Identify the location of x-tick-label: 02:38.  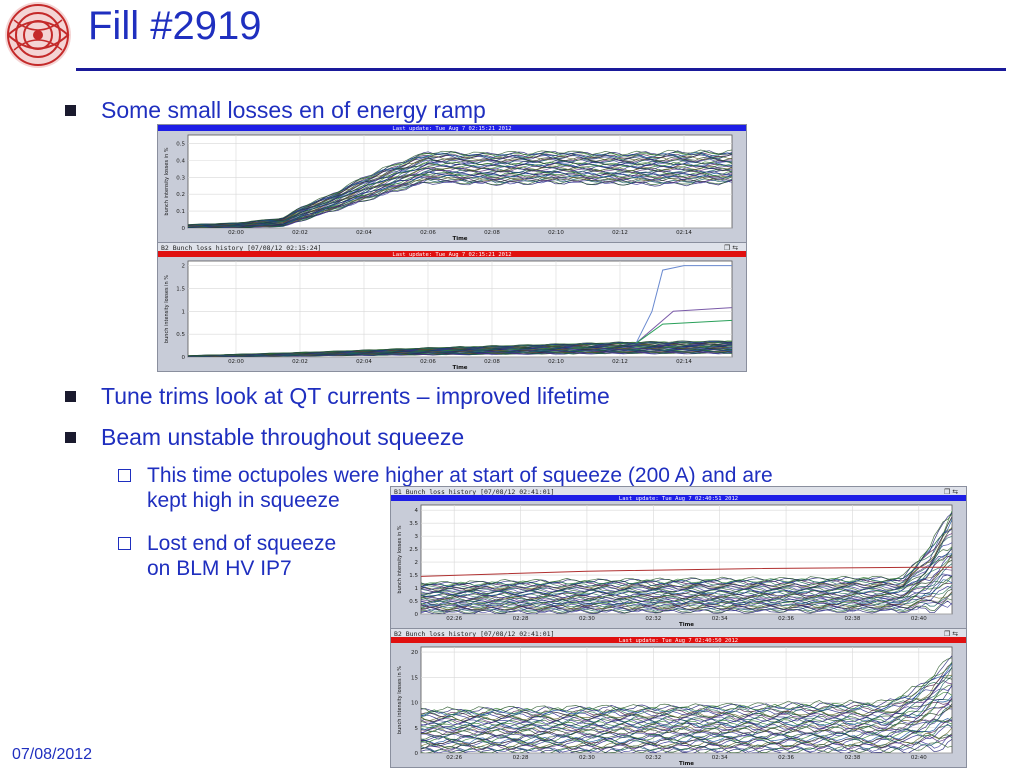
(853, 758).